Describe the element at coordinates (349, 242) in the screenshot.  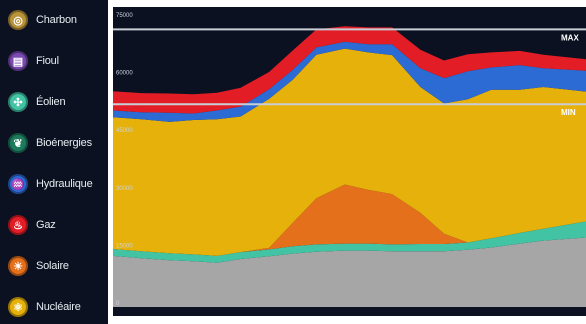
I see `area-series` at that location.